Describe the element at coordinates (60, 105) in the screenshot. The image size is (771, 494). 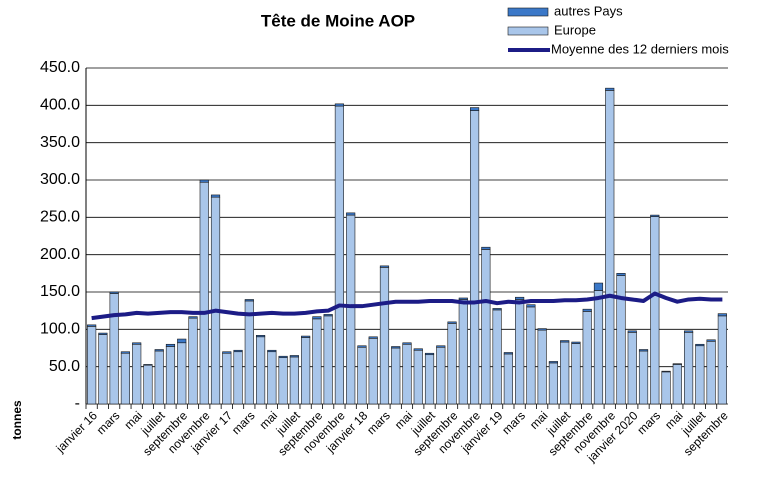
I see `y-tick-label: 400.0` at that location.